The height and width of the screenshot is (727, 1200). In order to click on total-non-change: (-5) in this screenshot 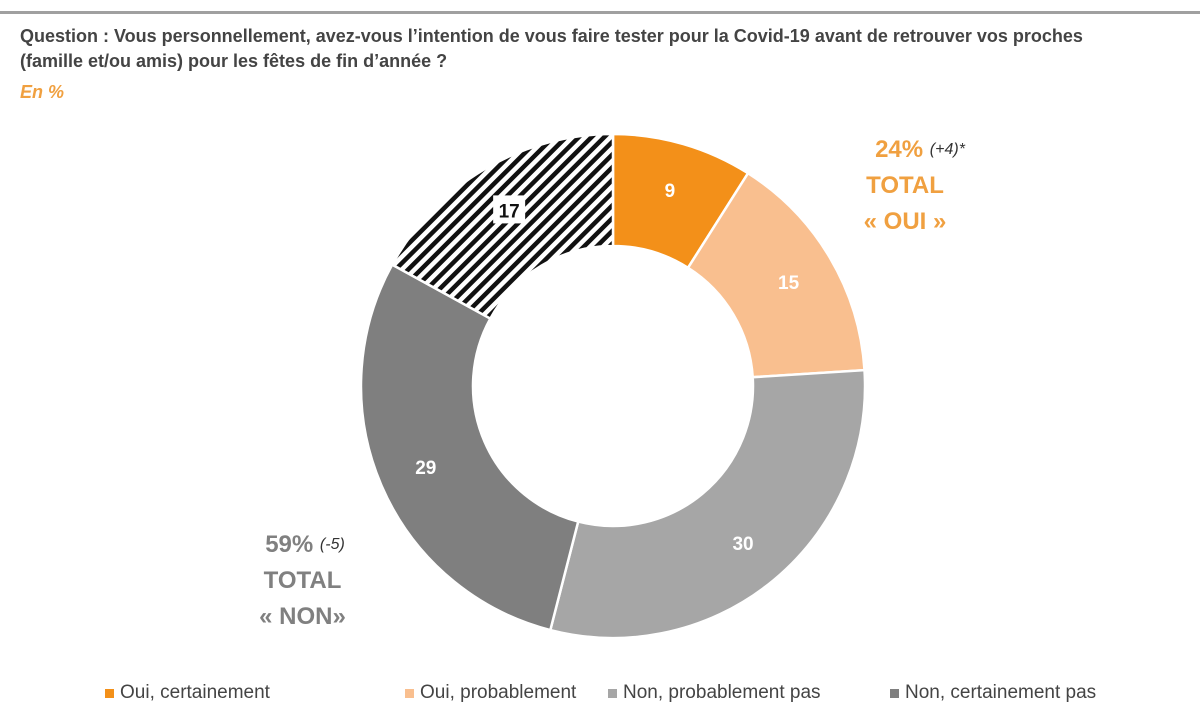, I will do `click(332, 544)`.